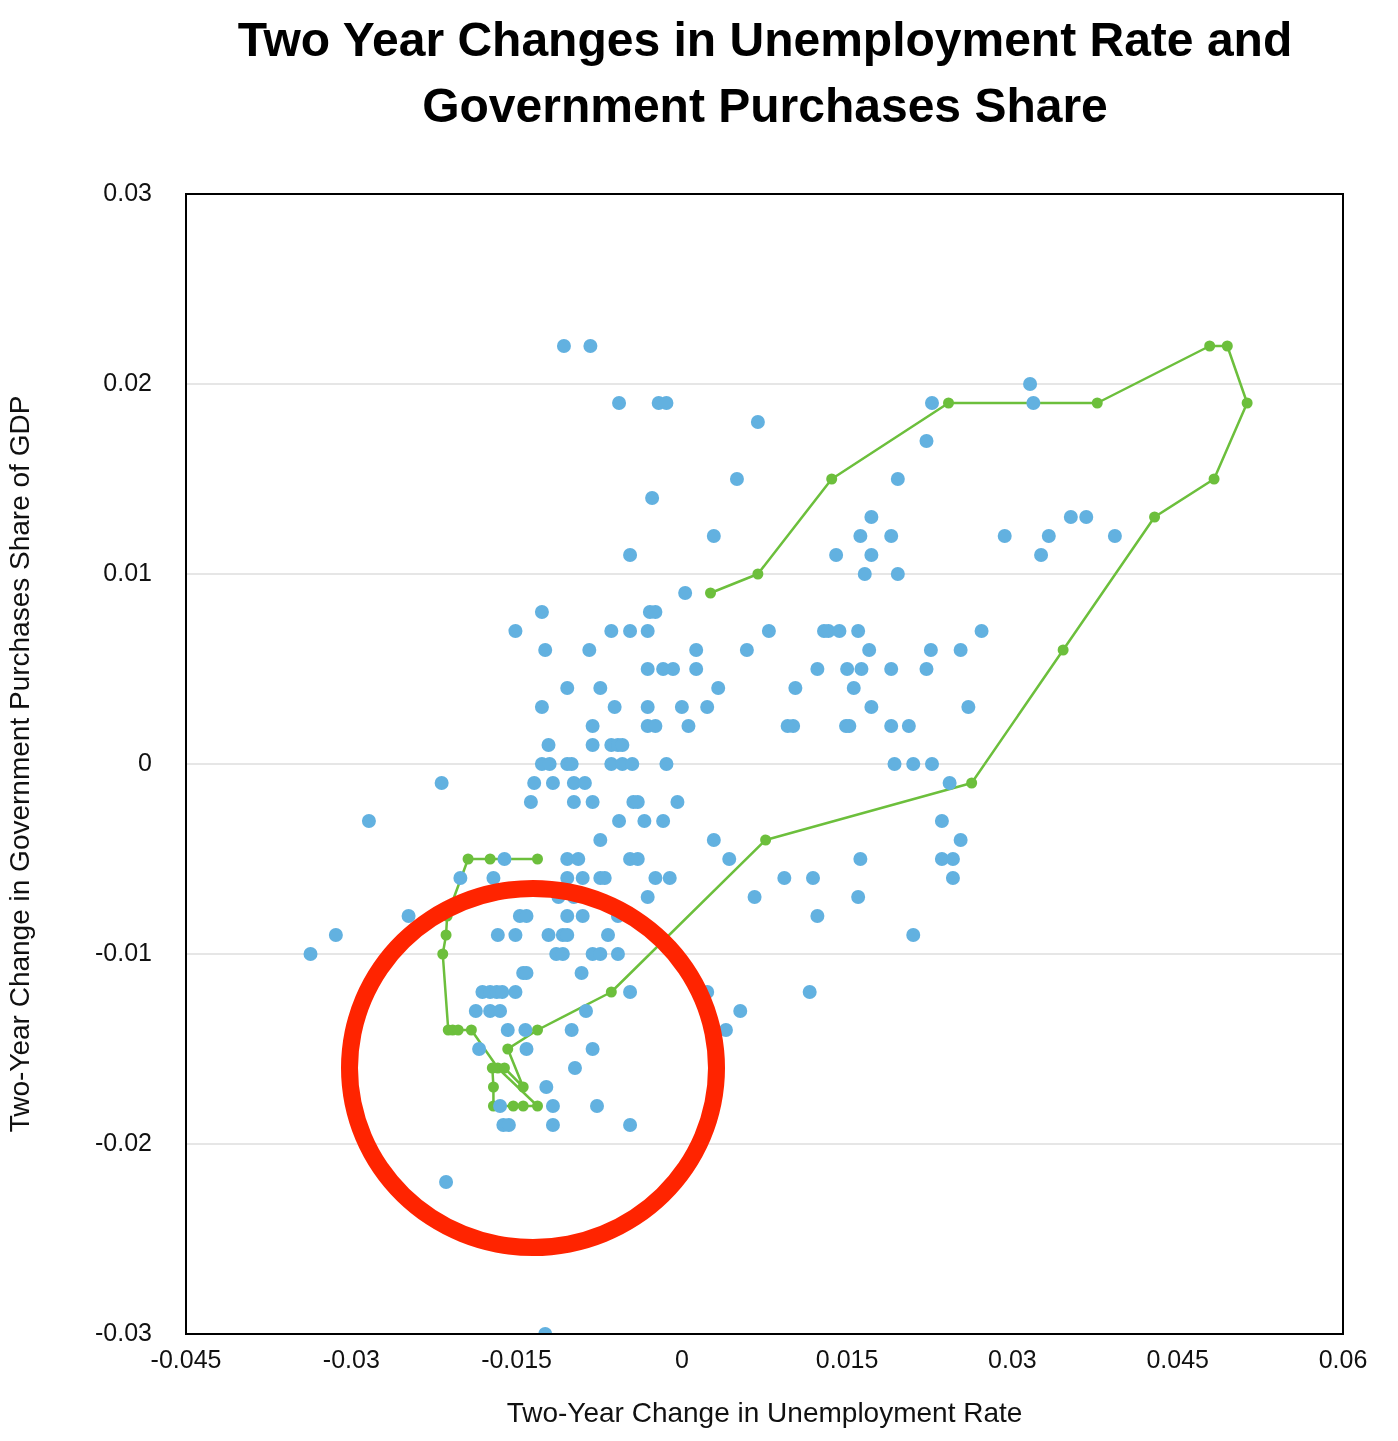 Image resolution: width=1398 pixels, height=1441 pixels. Describe the element at coordinates (681, 1358) in the screenshot. I see `x-tick-label: 0` at that location.